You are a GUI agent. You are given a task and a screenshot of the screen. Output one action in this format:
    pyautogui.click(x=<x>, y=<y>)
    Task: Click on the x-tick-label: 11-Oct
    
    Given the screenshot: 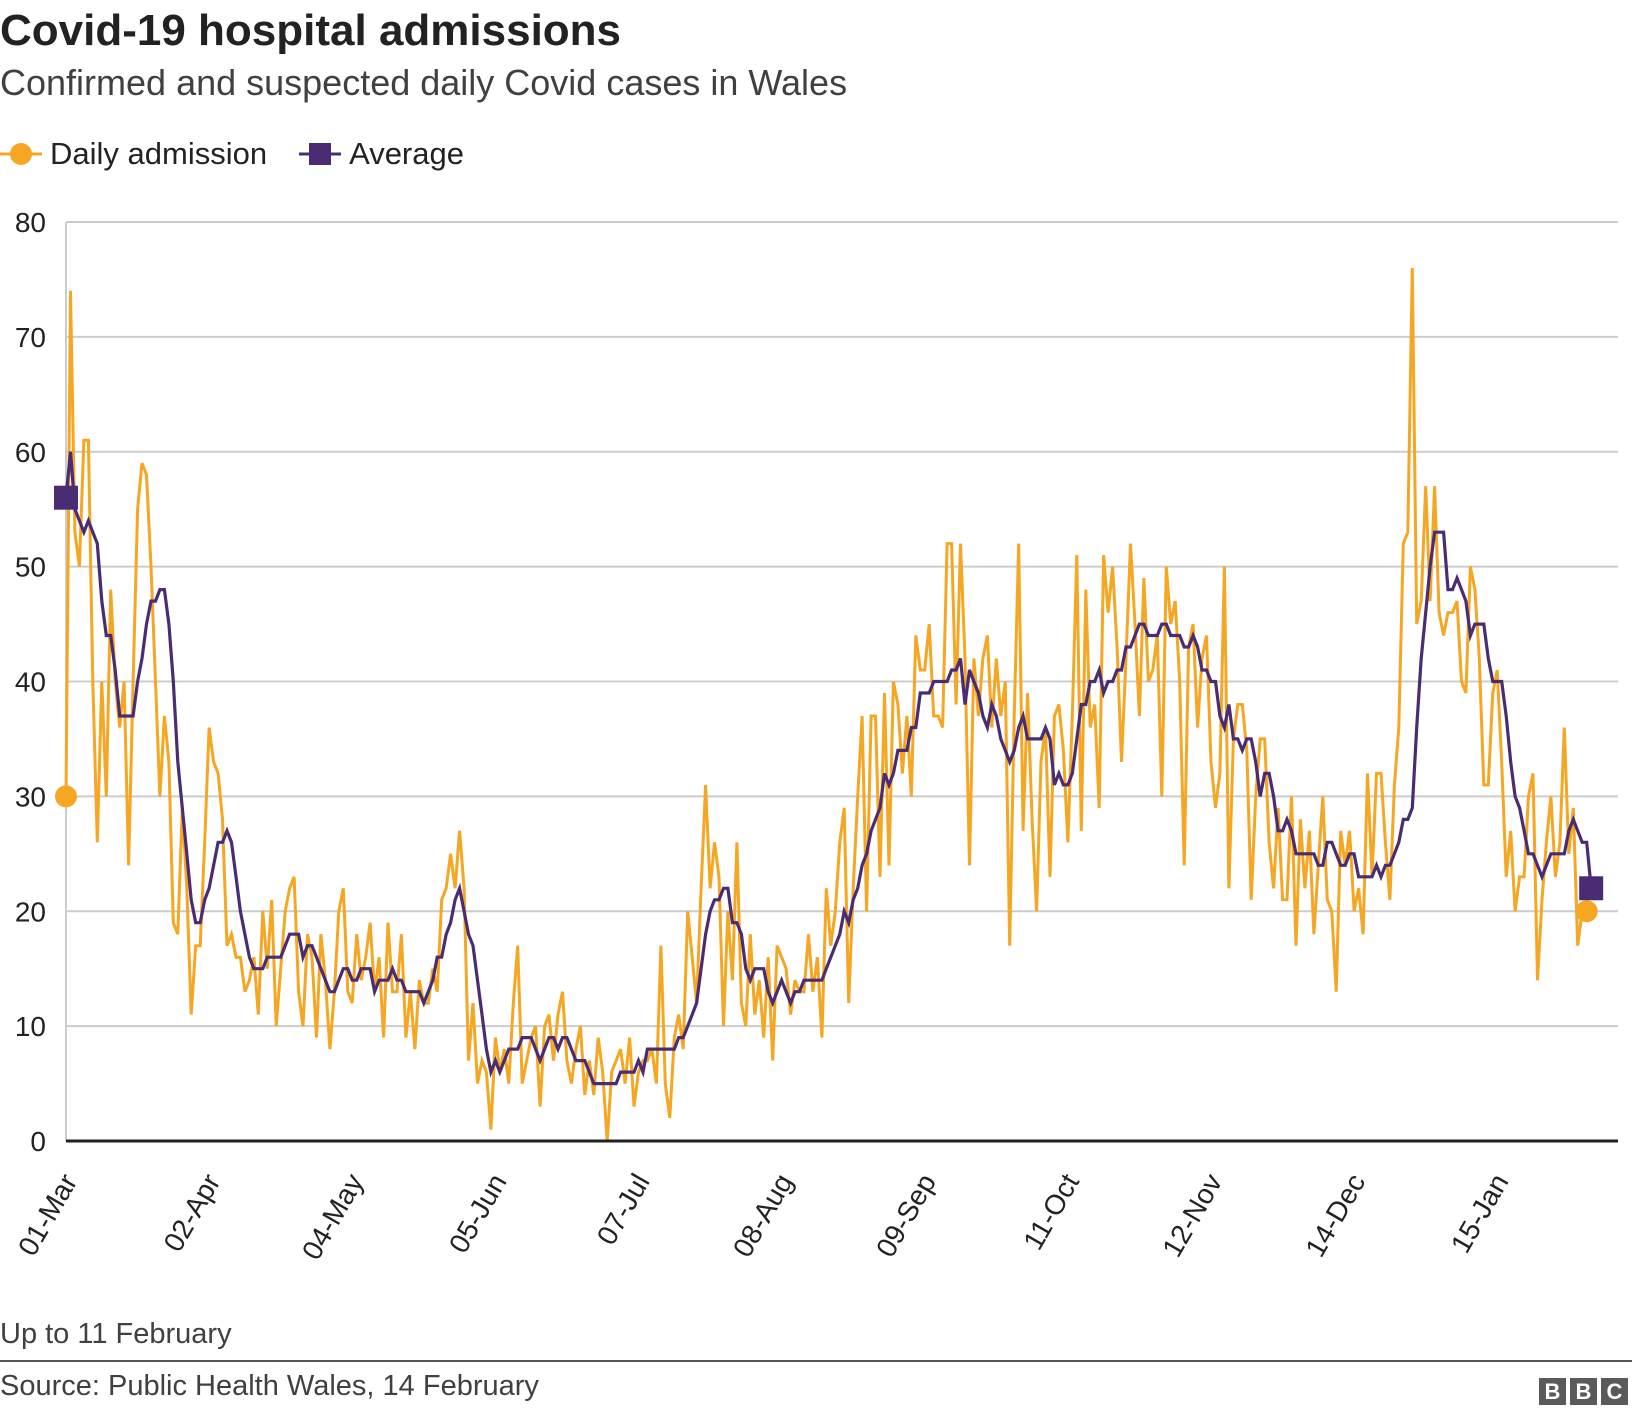 What is the action you would take?
    pyautogui.click(x=1051, y=1211)
    